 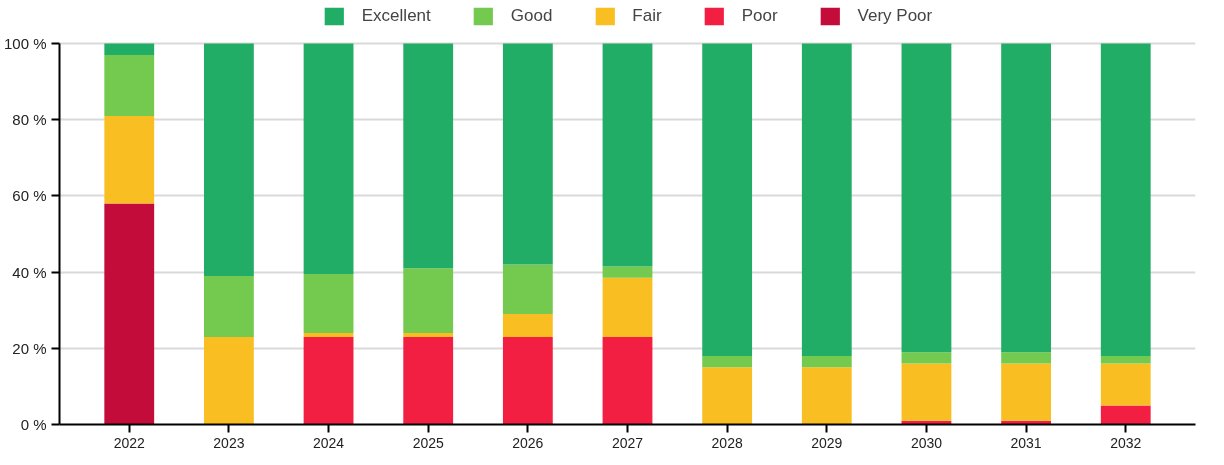 I want to click on y-tick-label: 60 %, so click(x=29, y=196).